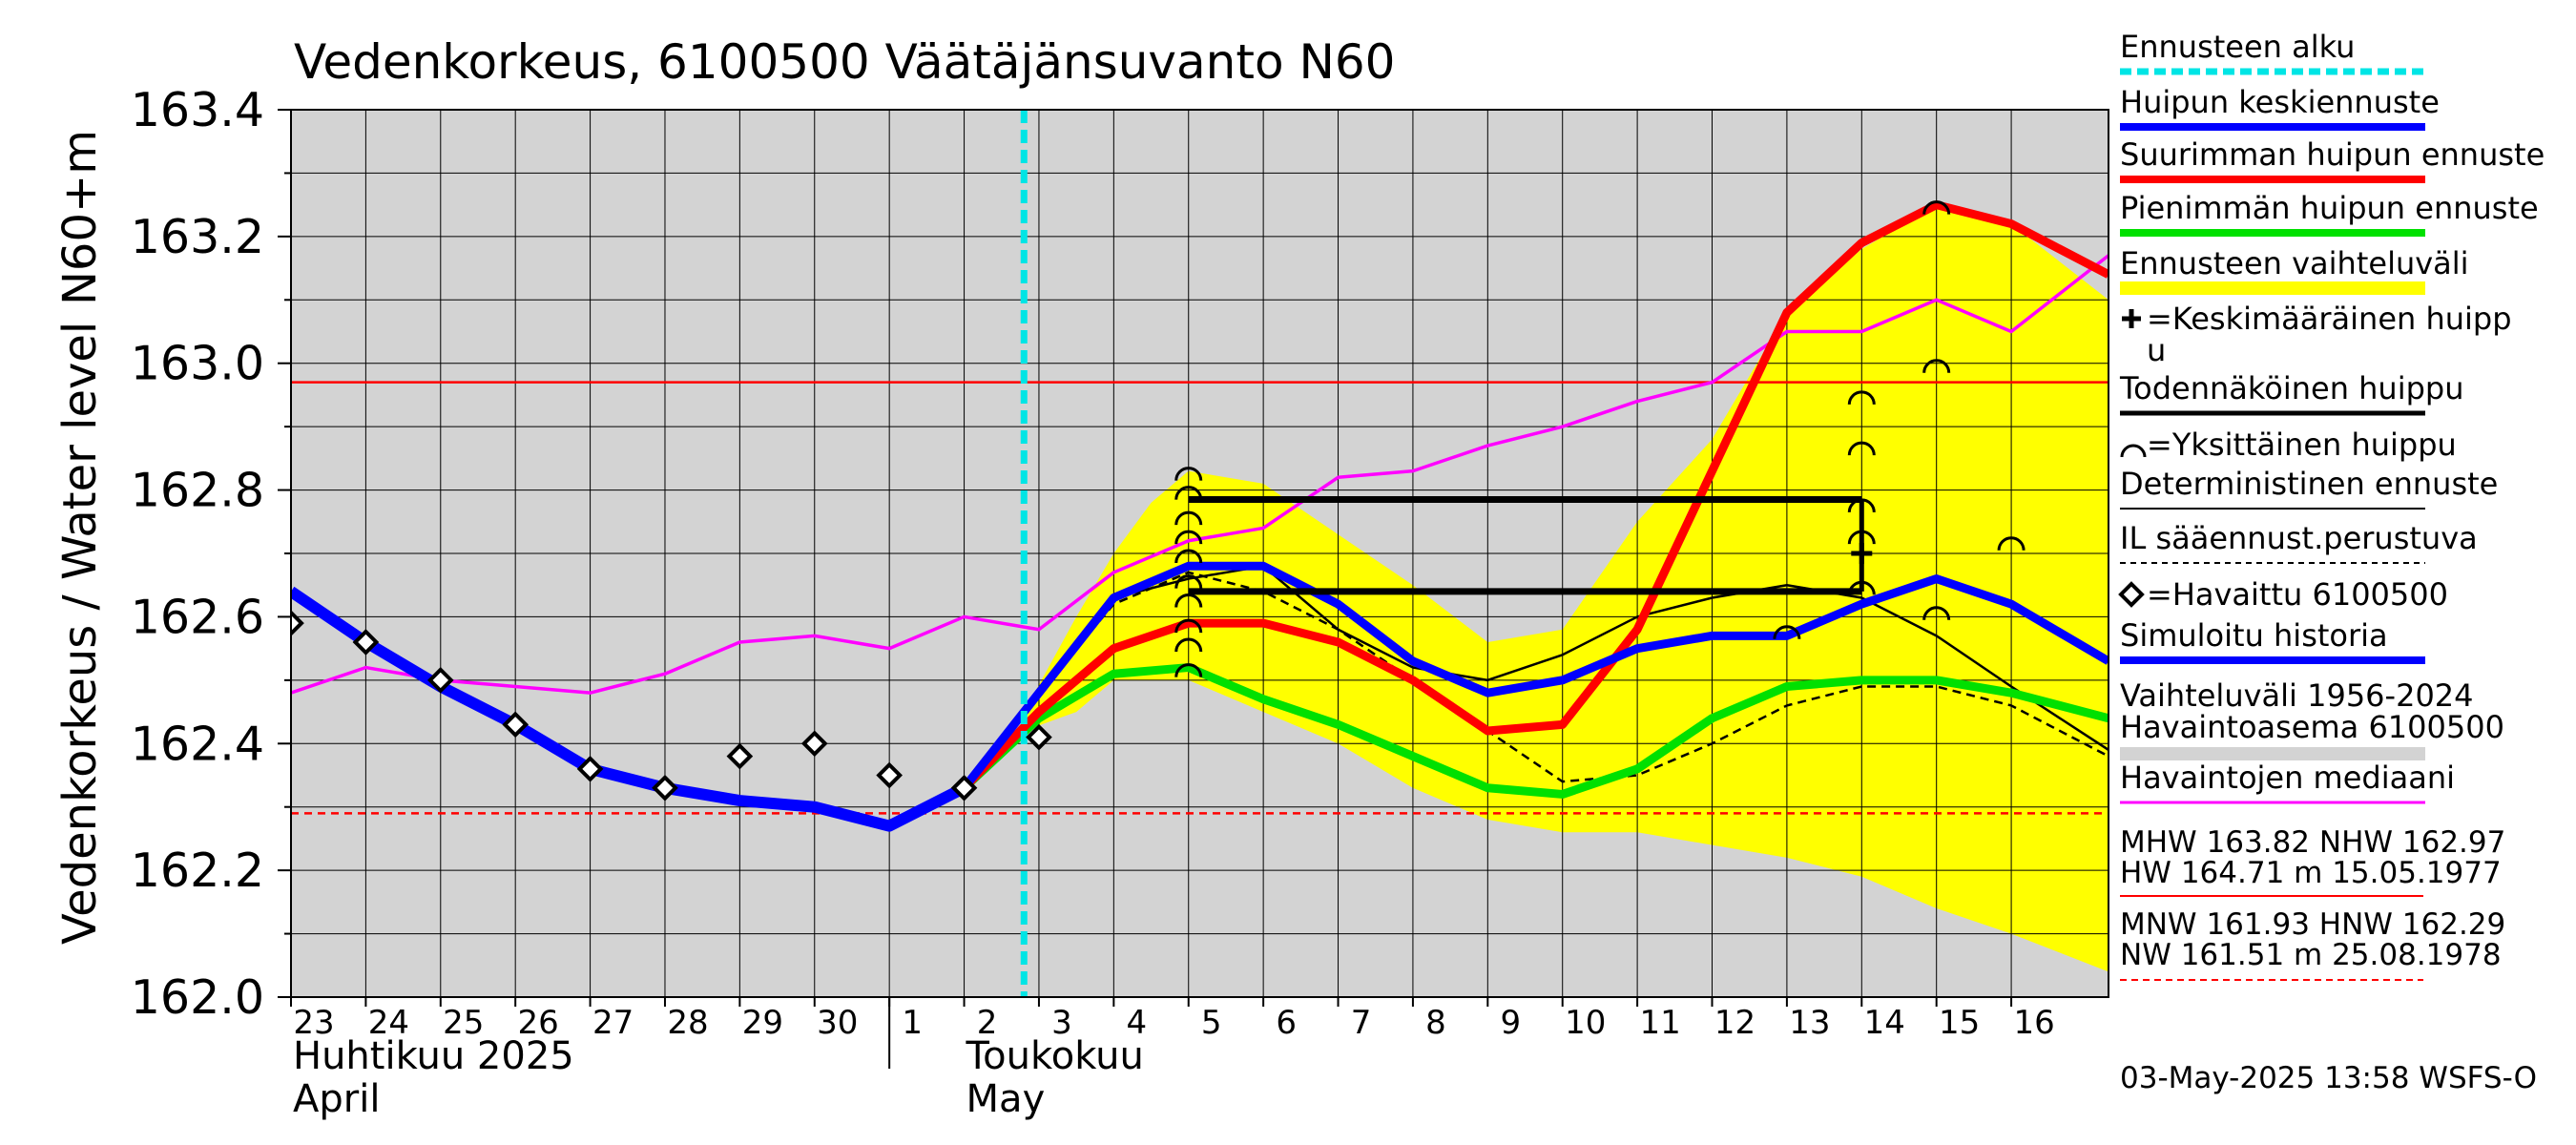 This screenshot has width=2576, height=1145. I want to click on series-pienimm-n-huipun-ennuste, so click(1535, 731).